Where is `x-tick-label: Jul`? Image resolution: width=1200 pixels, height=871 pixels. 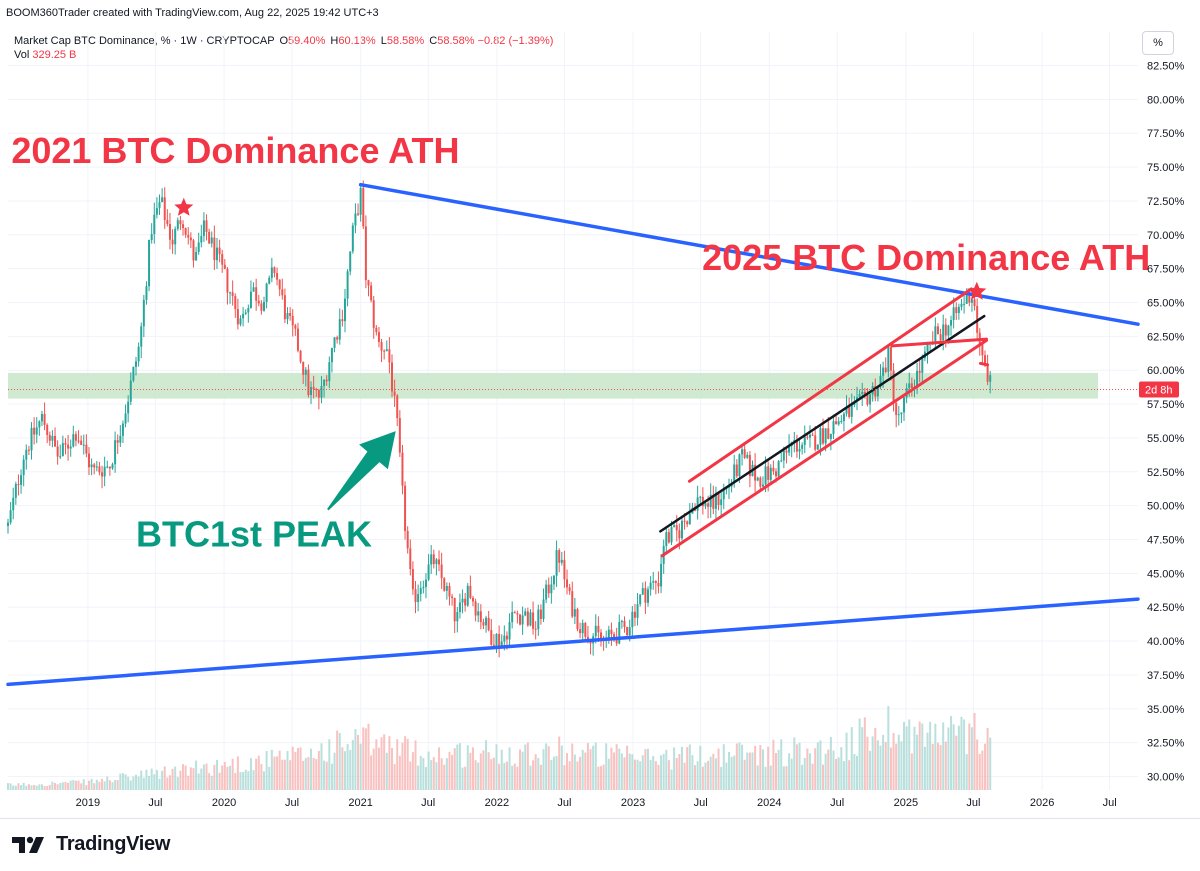 x-tick-label: Jul is located at coordinates (155, 803).